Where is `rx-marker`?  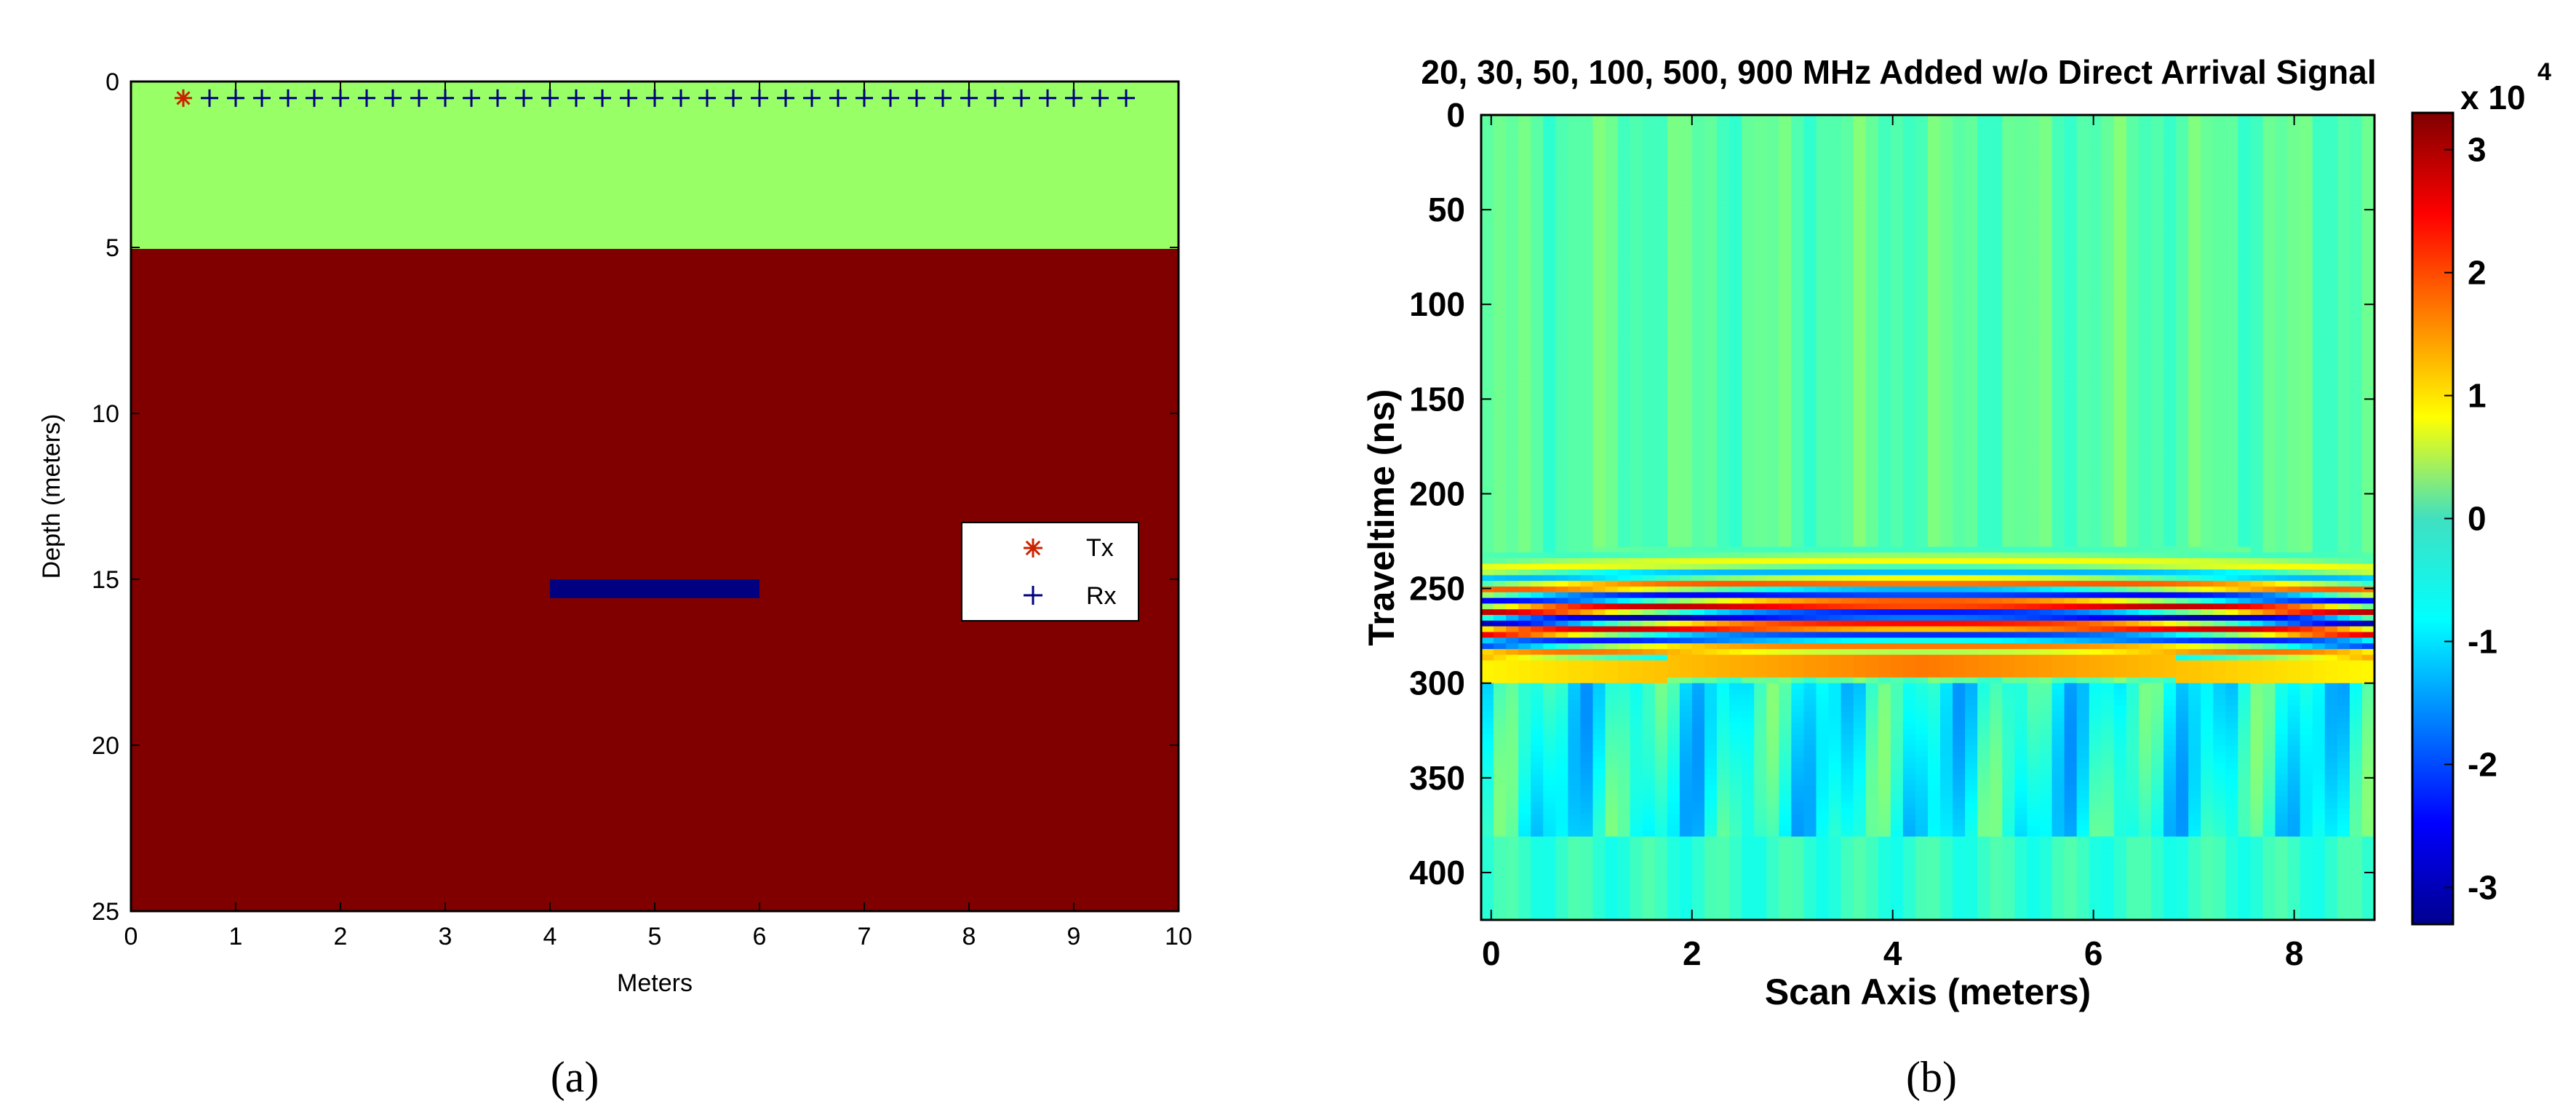
rx-marker is located at coordinates (654, 98).